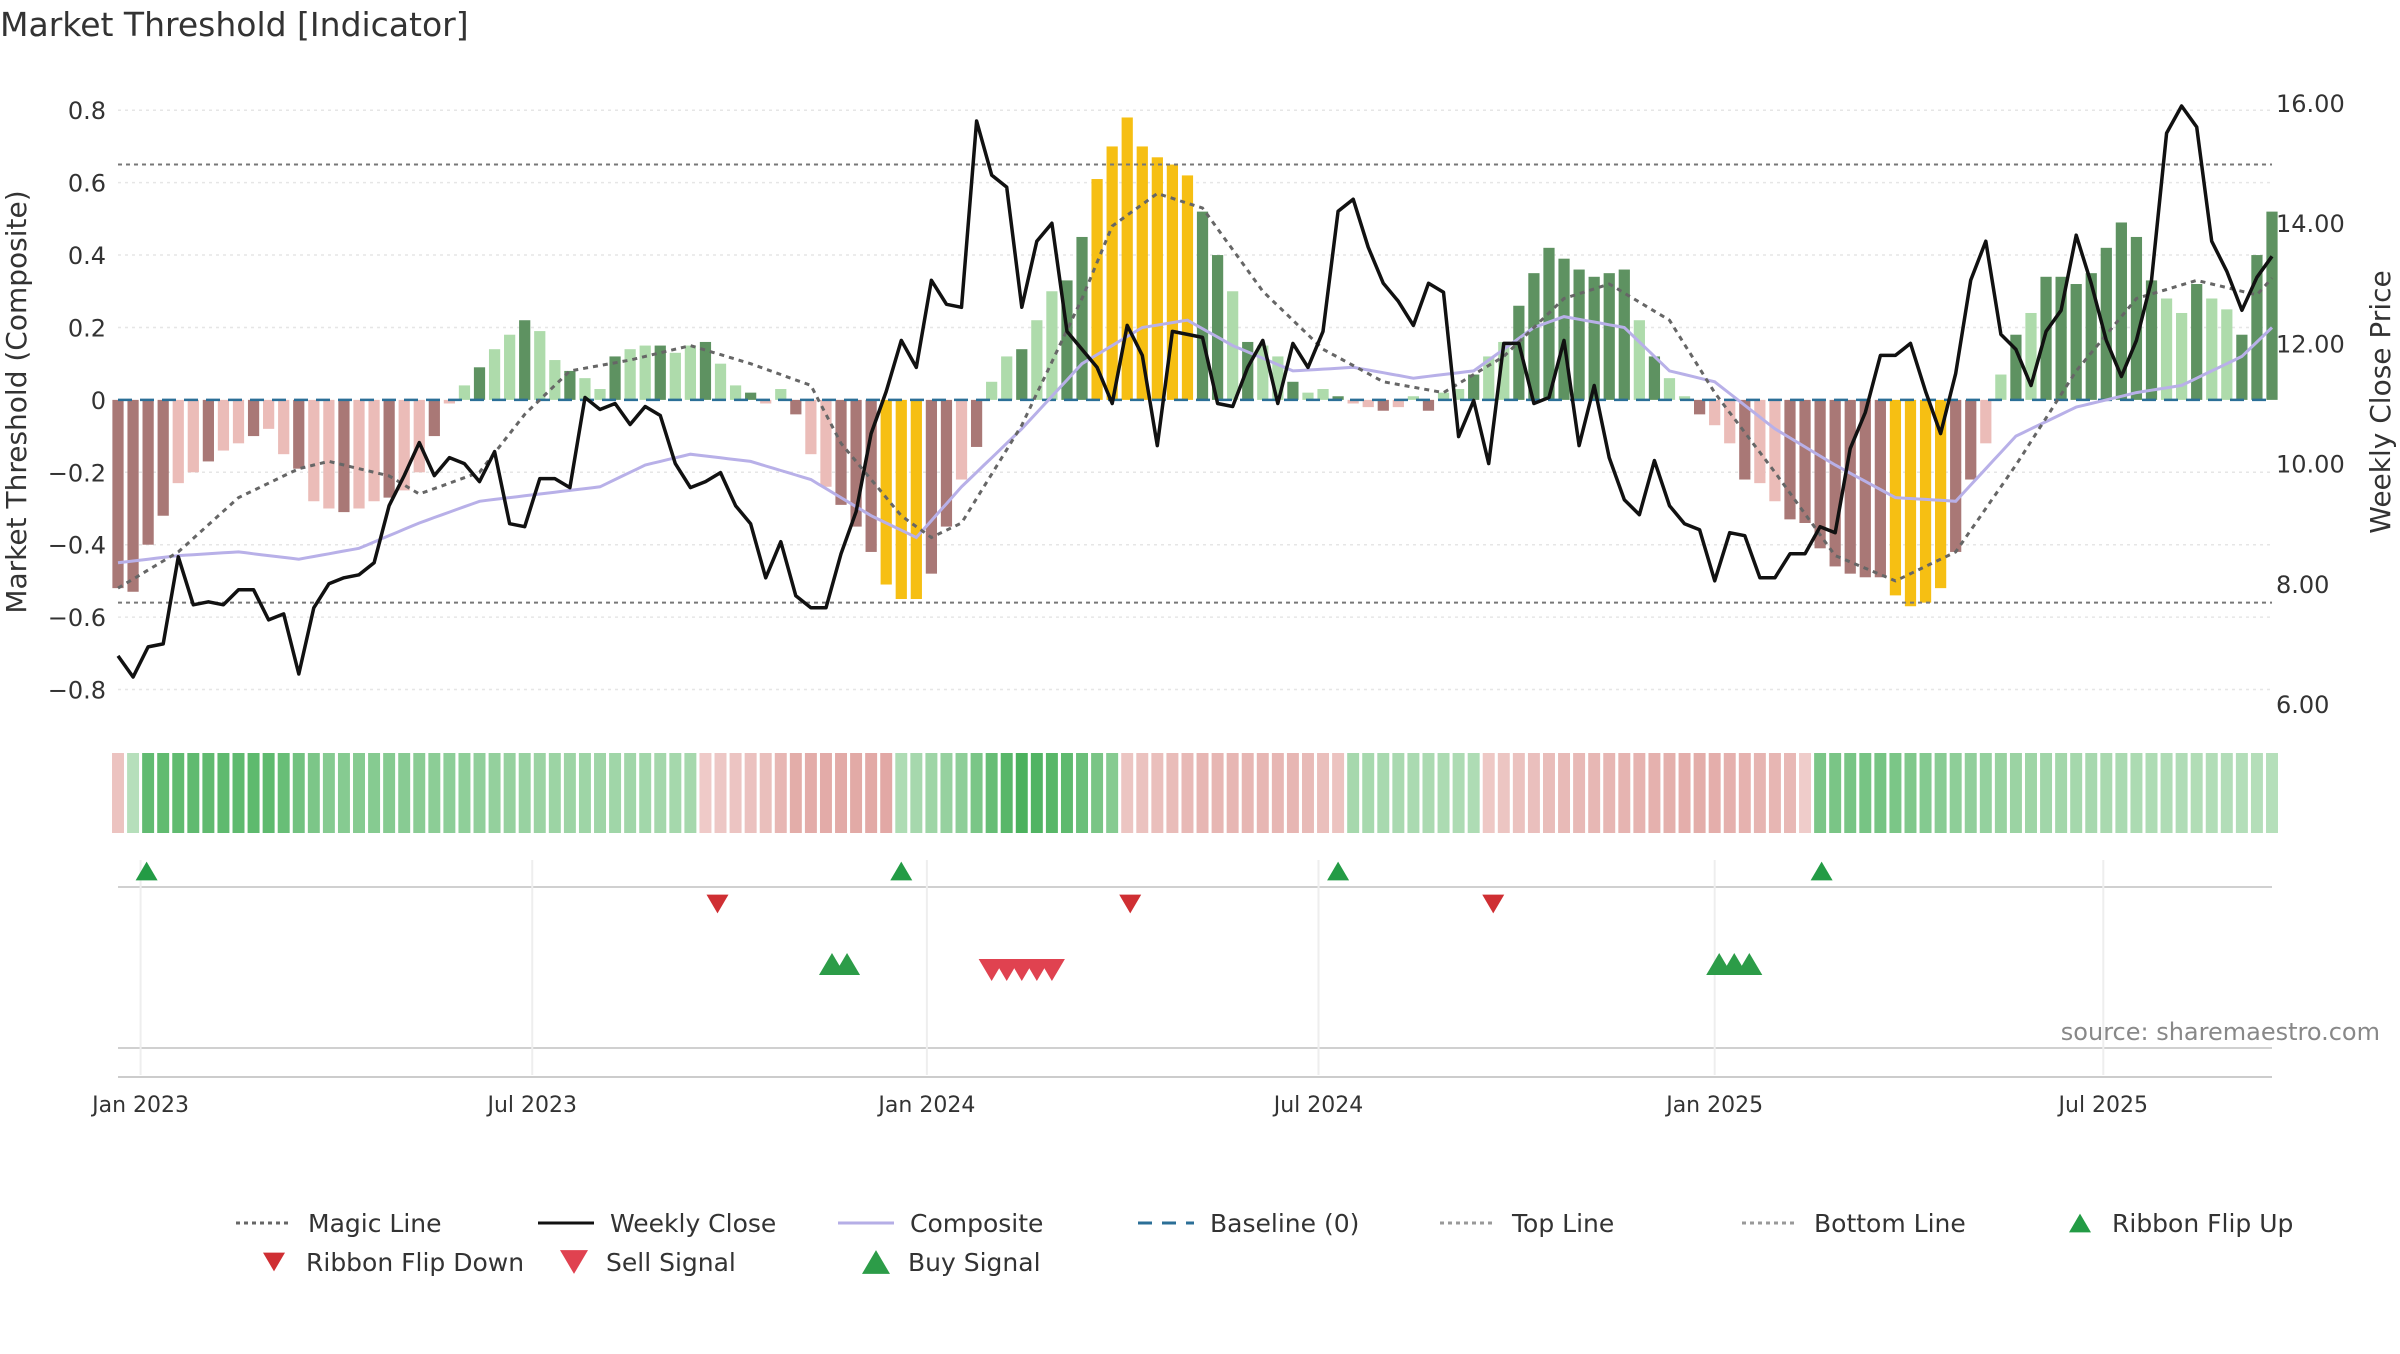 The image size is (2400, 1354). Describe the element at coordinates (2181, 1223) in the screenshot. I see `legend-item: Ribbon Flip Up` at that location.